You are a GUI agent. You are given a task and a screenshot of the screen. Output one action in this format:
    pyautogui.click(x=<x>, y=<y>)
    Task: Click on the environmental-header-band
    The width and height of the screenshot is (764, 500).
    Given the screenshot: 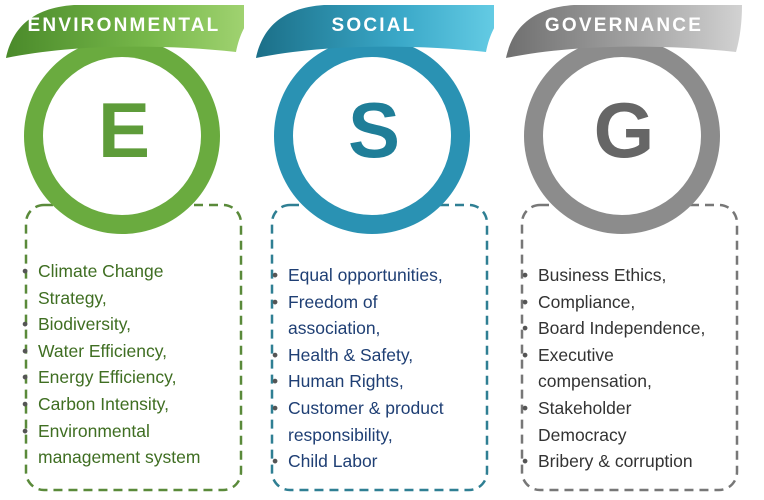 What is the action you would take?
    pyautogui.click(x=125, y=31)
    